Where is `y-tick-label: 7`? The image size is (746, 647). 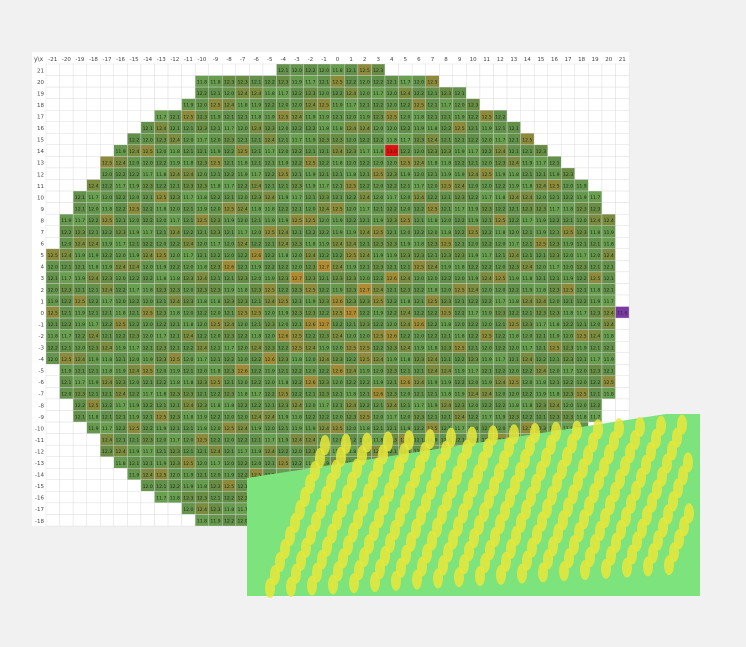
y-tick-label: 7 is located at coordinates (43, 233).